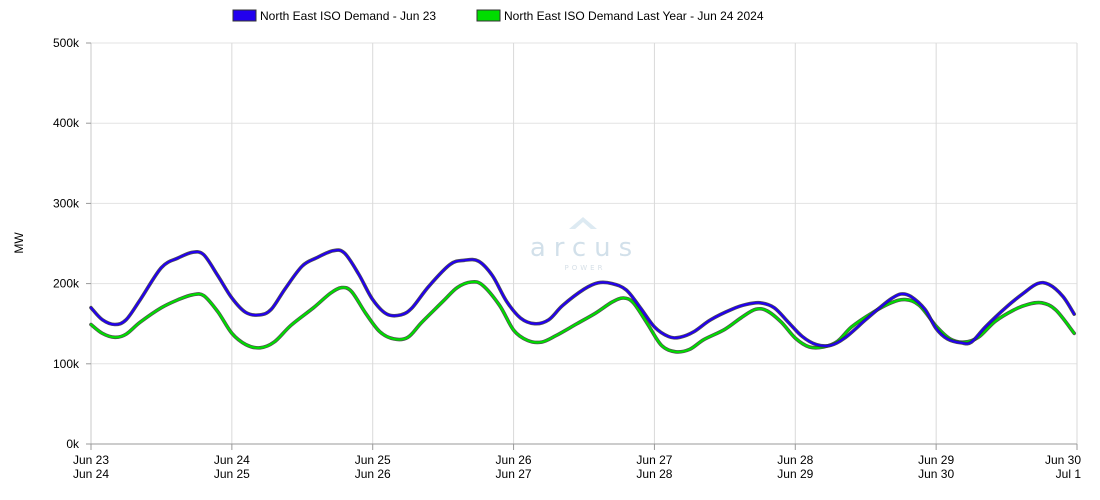 The width and height of the screenshot is (1100, 500). Describe the element at coordinates (795, 460) in the screenshot. I see `x-tick-label: Jun 28` at that location.